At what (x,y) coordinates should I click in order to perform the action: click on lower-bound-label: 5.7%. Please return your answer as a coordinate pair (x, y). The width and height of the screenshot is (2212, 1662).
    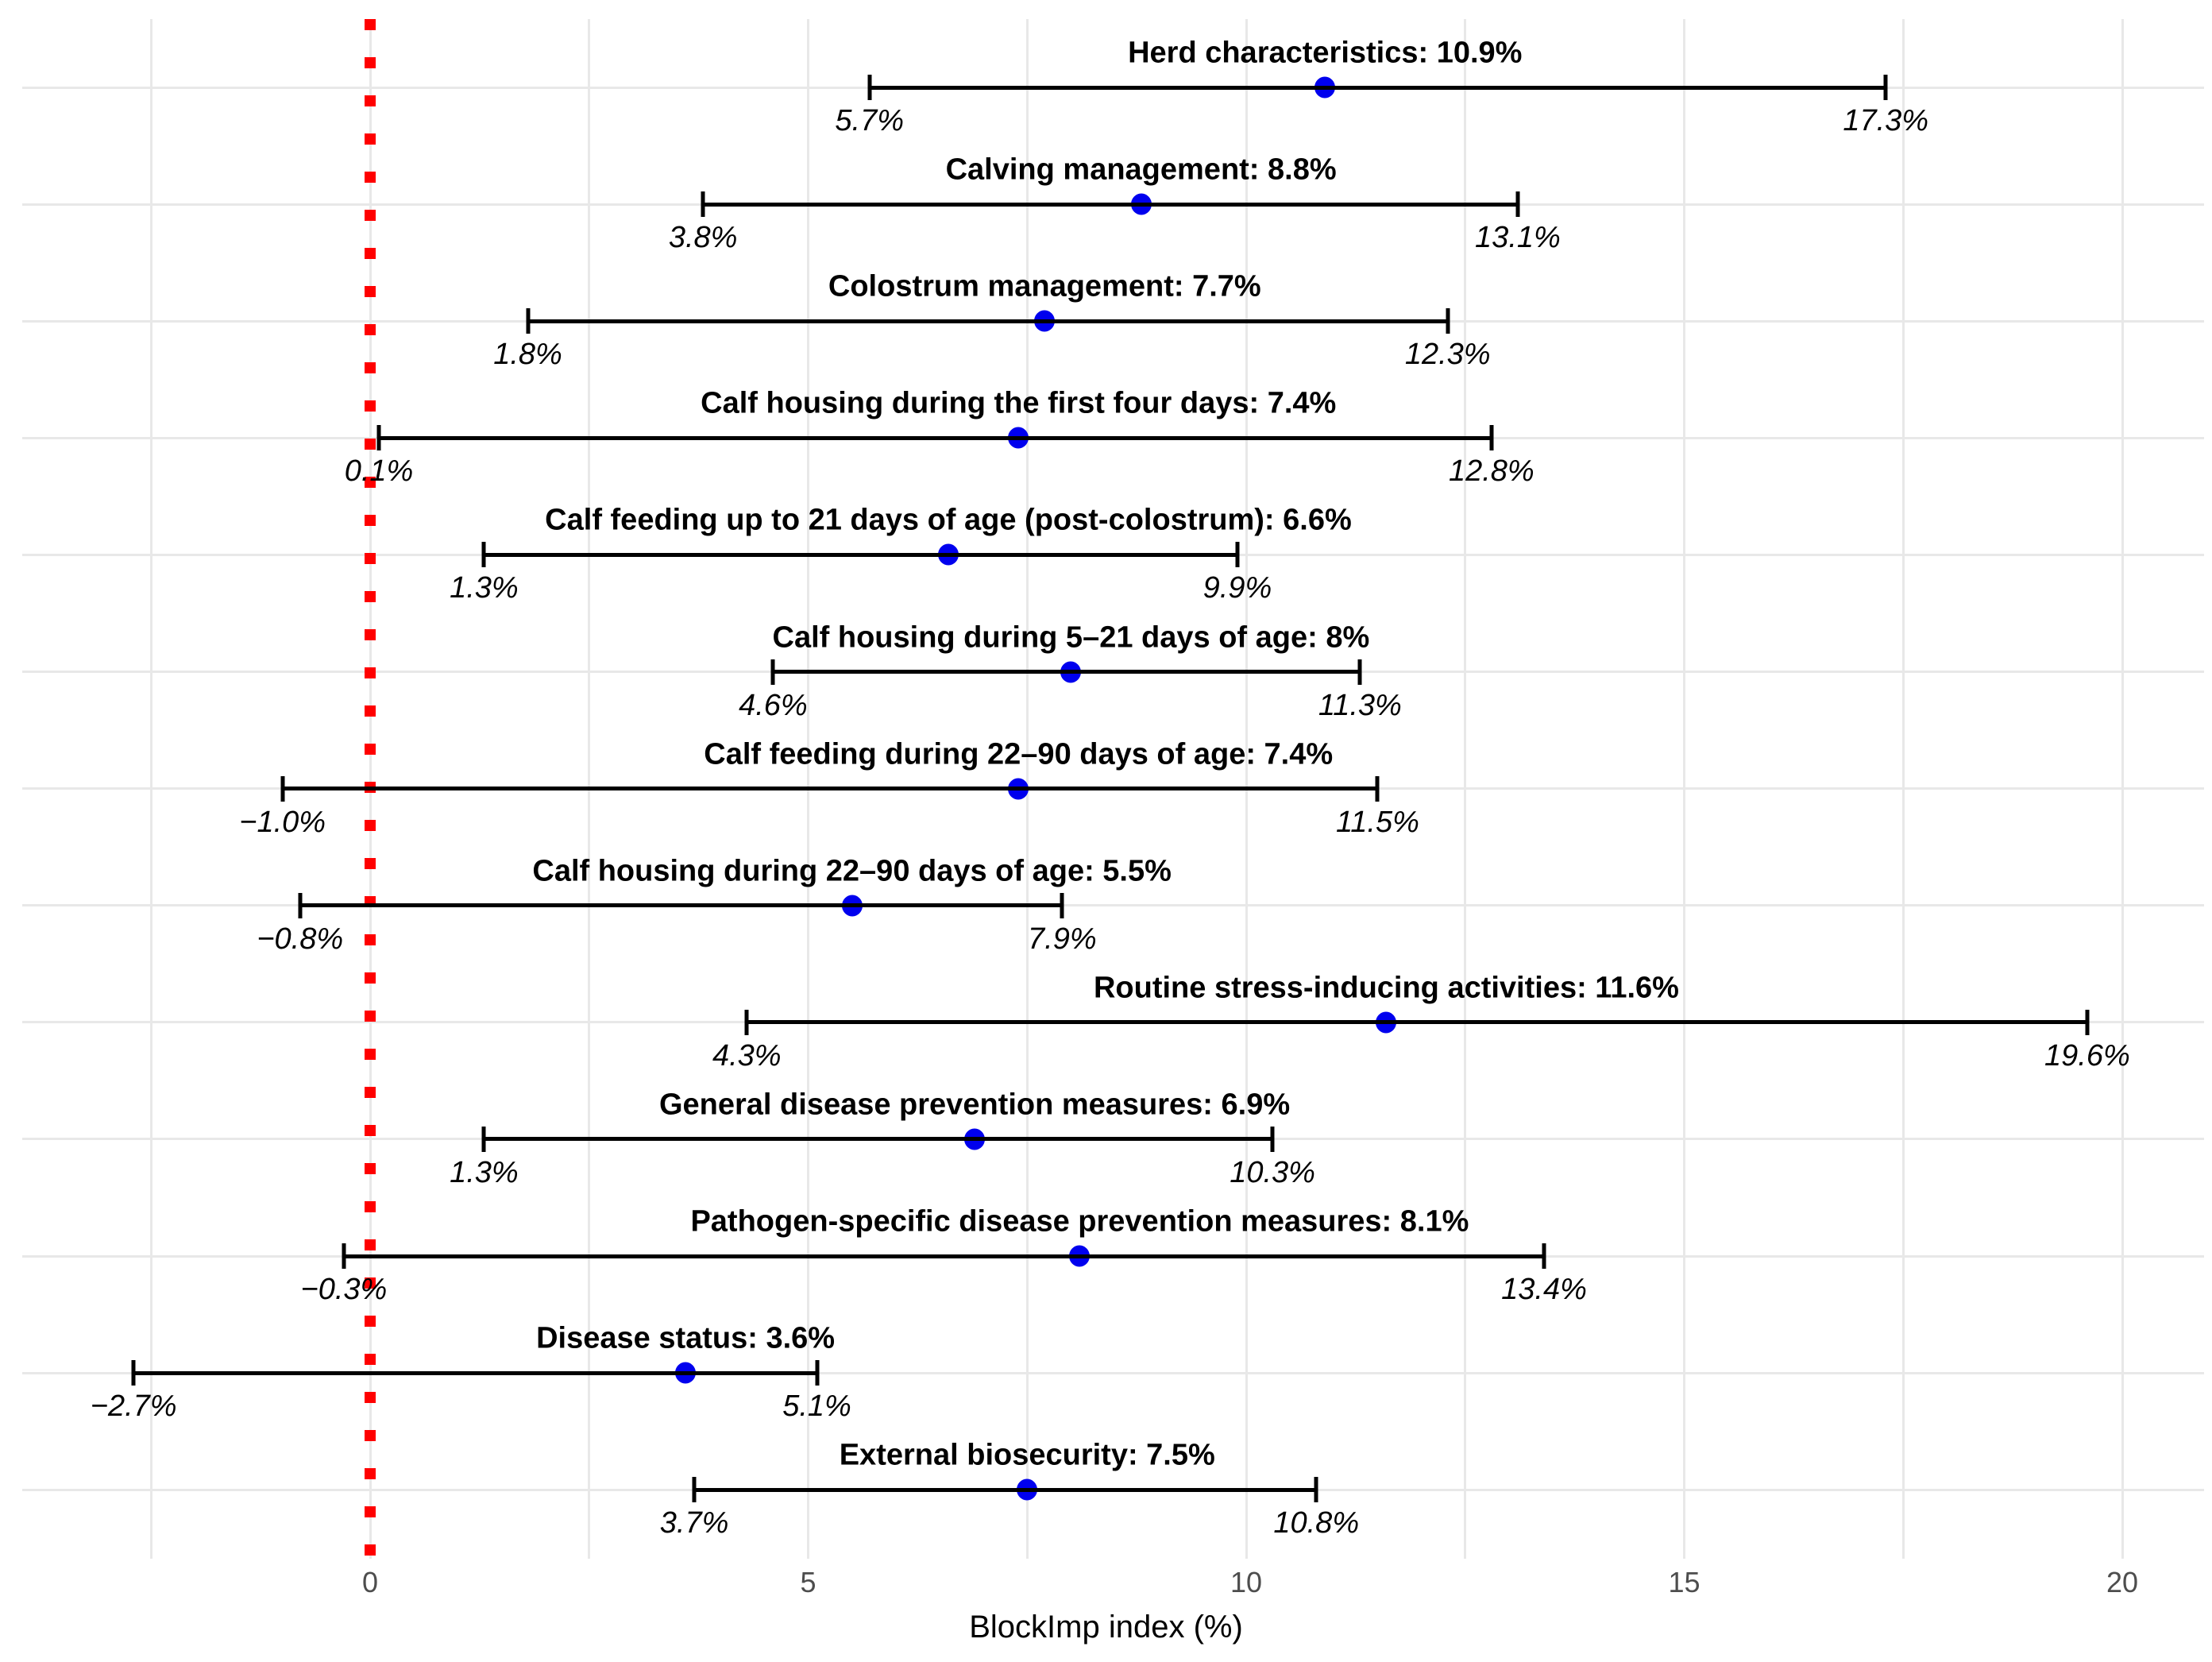
    Looking at the image, I should click on (870, 121).